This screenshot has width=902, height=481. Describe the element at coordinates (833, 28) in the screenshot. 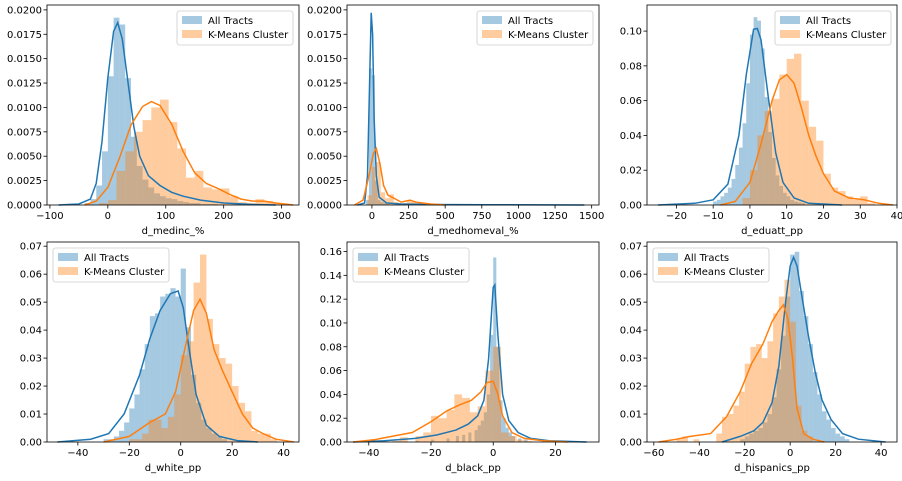

I see `legend: All Tracts K-Means Cluster` at that location.